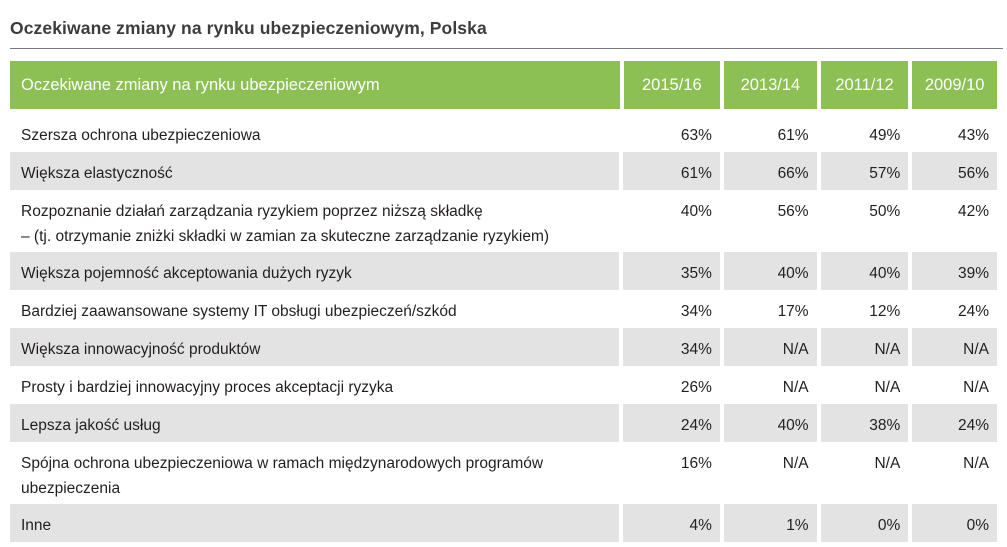 This screenshot has width=1007, height=547. I want to click on row-label: Inne, so click(315, 523).